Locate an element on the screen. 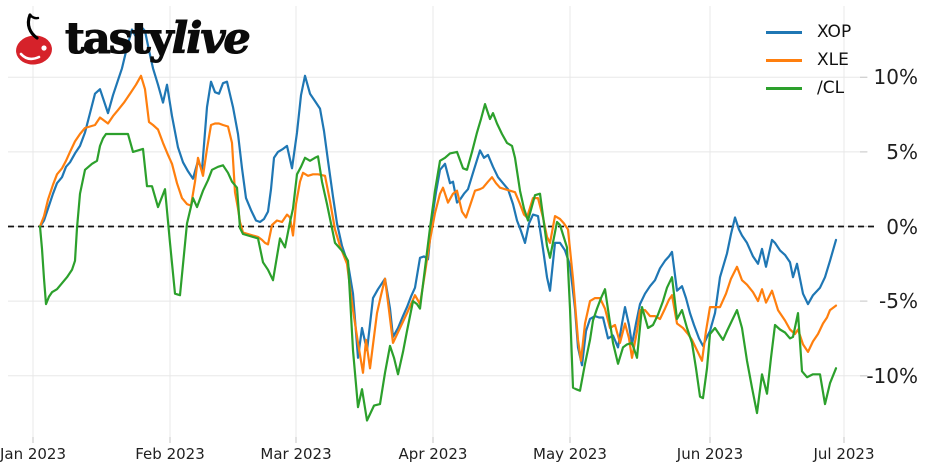 The width and height of the screenshot is (930, 476). legend-label-xle: XLE is located at coordinates (833, 60).